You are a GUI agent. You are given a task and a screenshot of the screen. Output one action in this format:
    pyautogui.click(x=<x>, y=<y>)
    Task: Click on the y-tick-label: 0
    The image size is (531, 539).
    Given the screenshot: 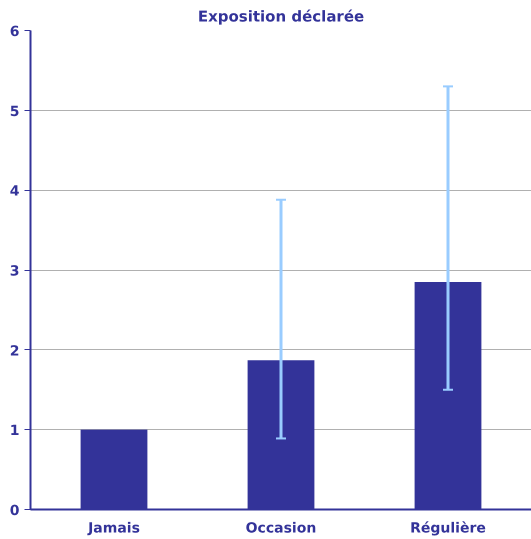 What is the action you would take?
    pyautogui.click(x=15, y=511)
    